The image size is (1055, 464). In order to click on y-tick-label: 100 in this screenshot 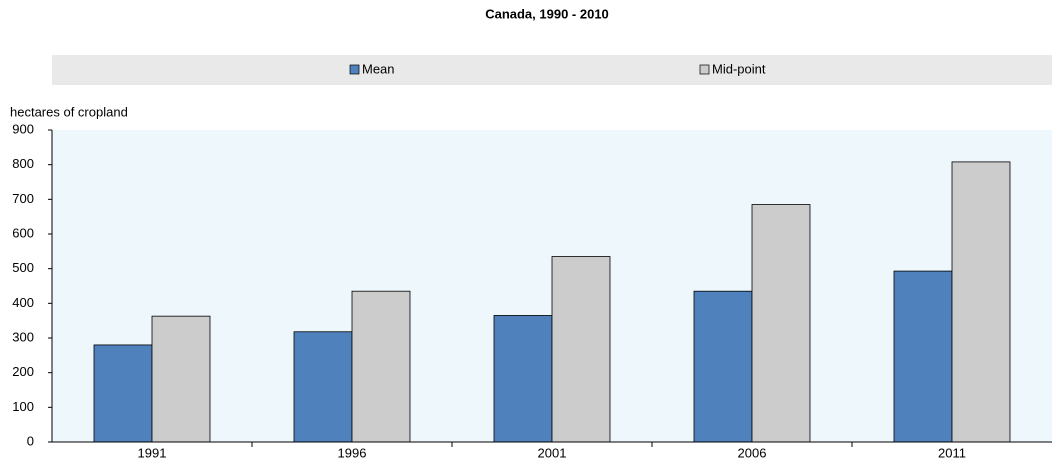, I will do `click(23, 406)`.